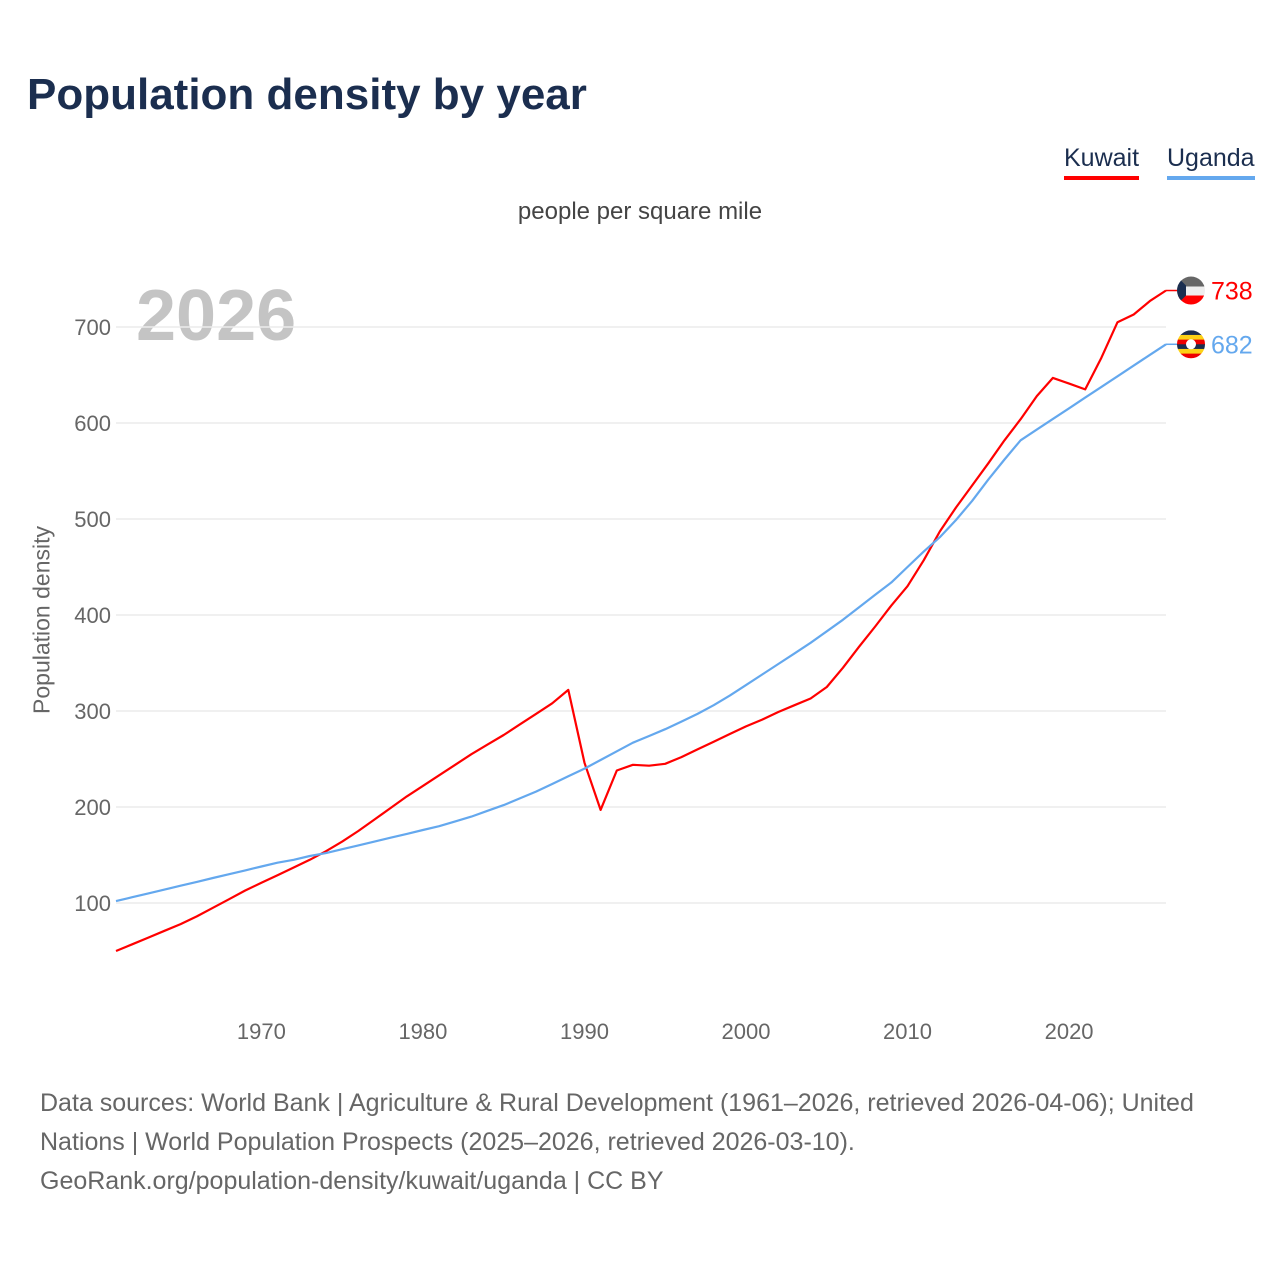 This screenshot has width=1280, height=1280. I want to click on x-tick-label: 2010, so click(907, 1031).